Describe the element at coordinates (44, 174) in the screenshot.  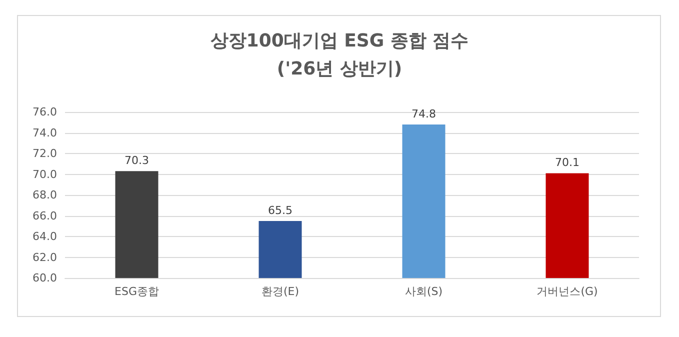
I see `y-tick-label: 70.0` at that location.